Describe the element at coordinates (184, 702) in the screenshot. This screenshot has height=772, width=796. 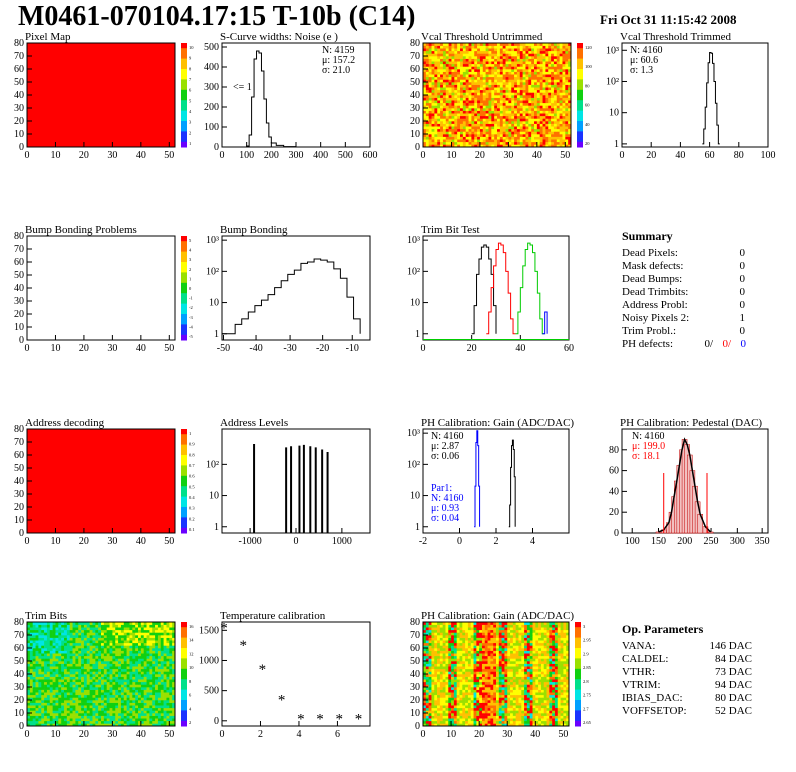
I see `trim-bits-zscale-segment` at that location.